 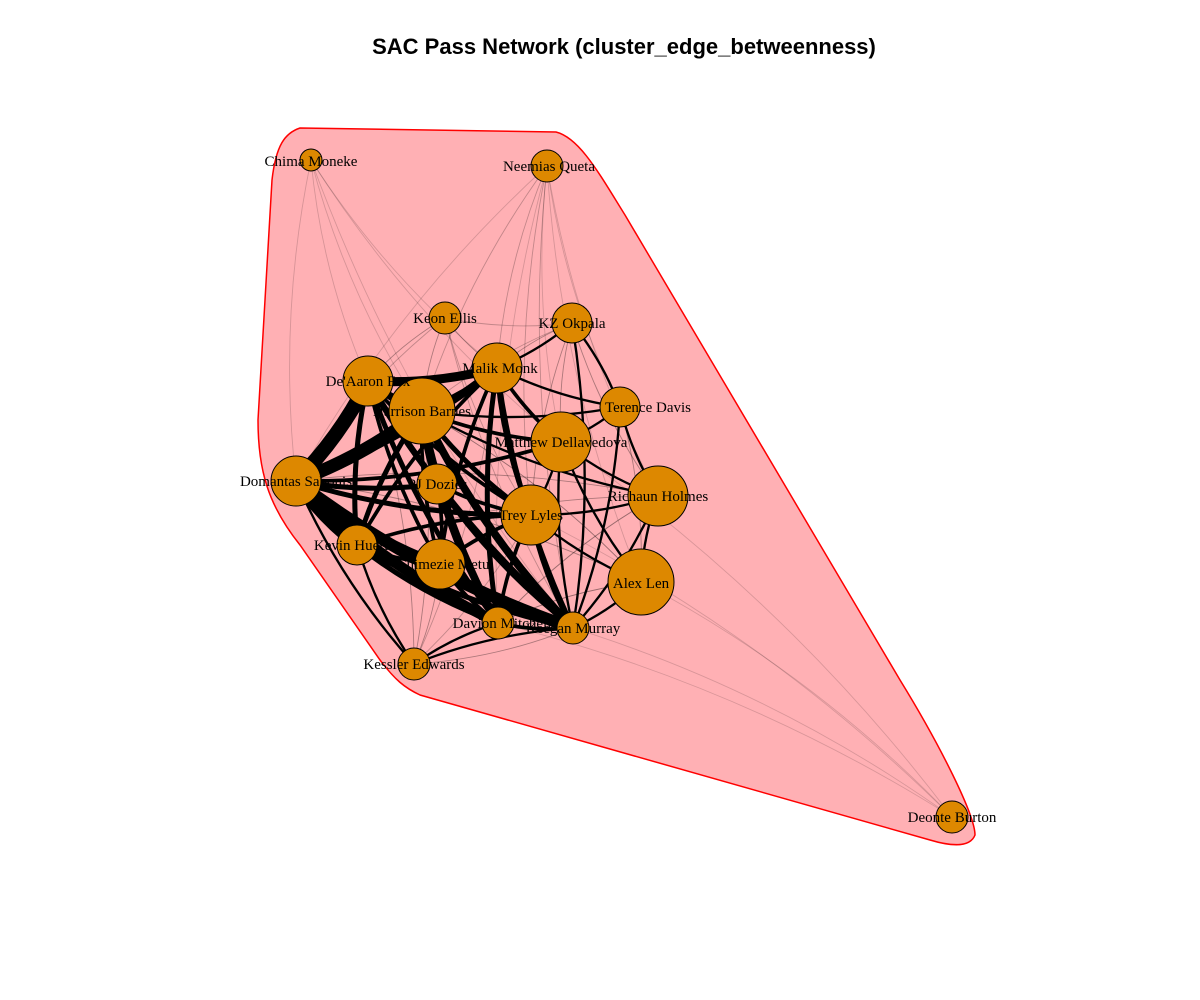 I want to click on edge-neemias-harrison, so click(x=484, y=288).